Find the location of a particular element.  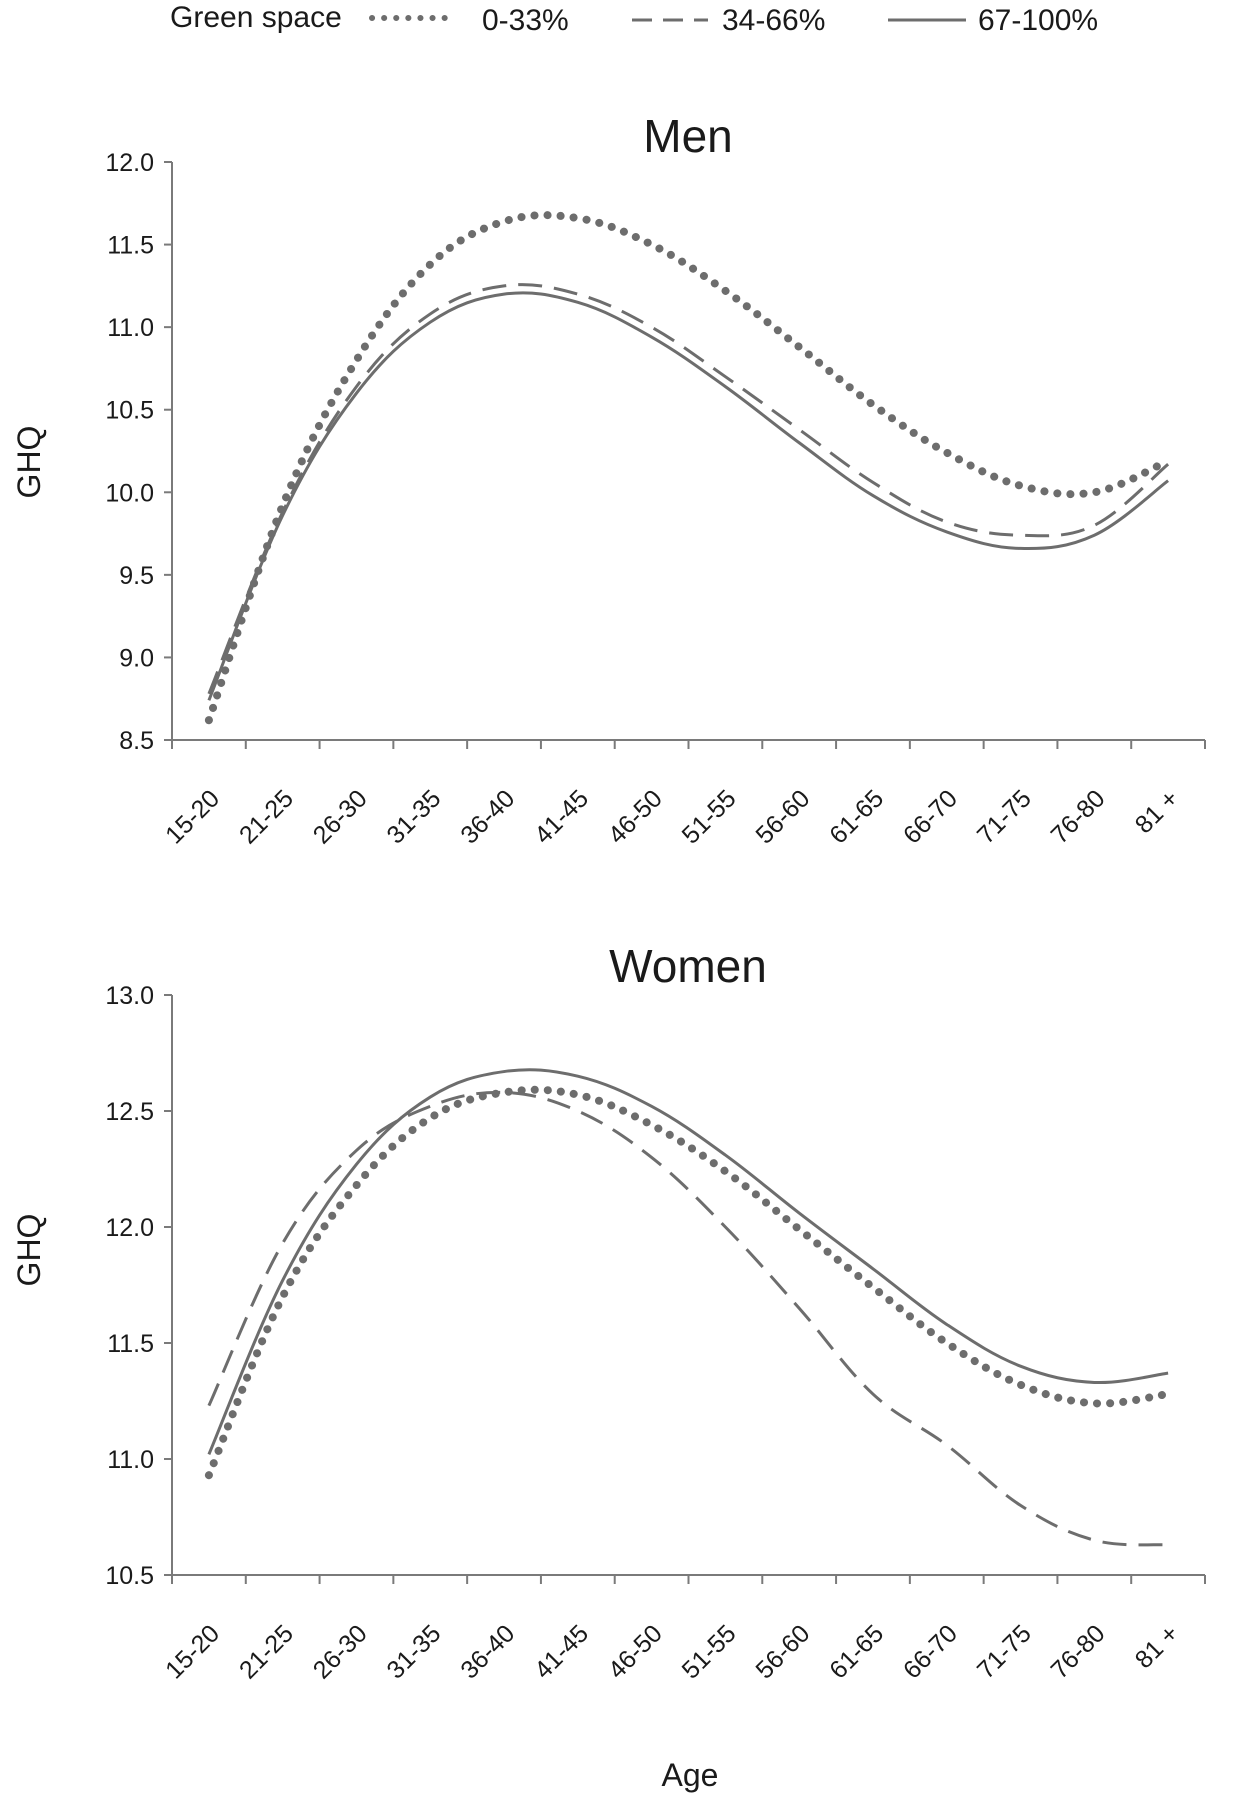

legend: Green space 0-33% 34-66% 67-100% is located at coordinates (634, 19).